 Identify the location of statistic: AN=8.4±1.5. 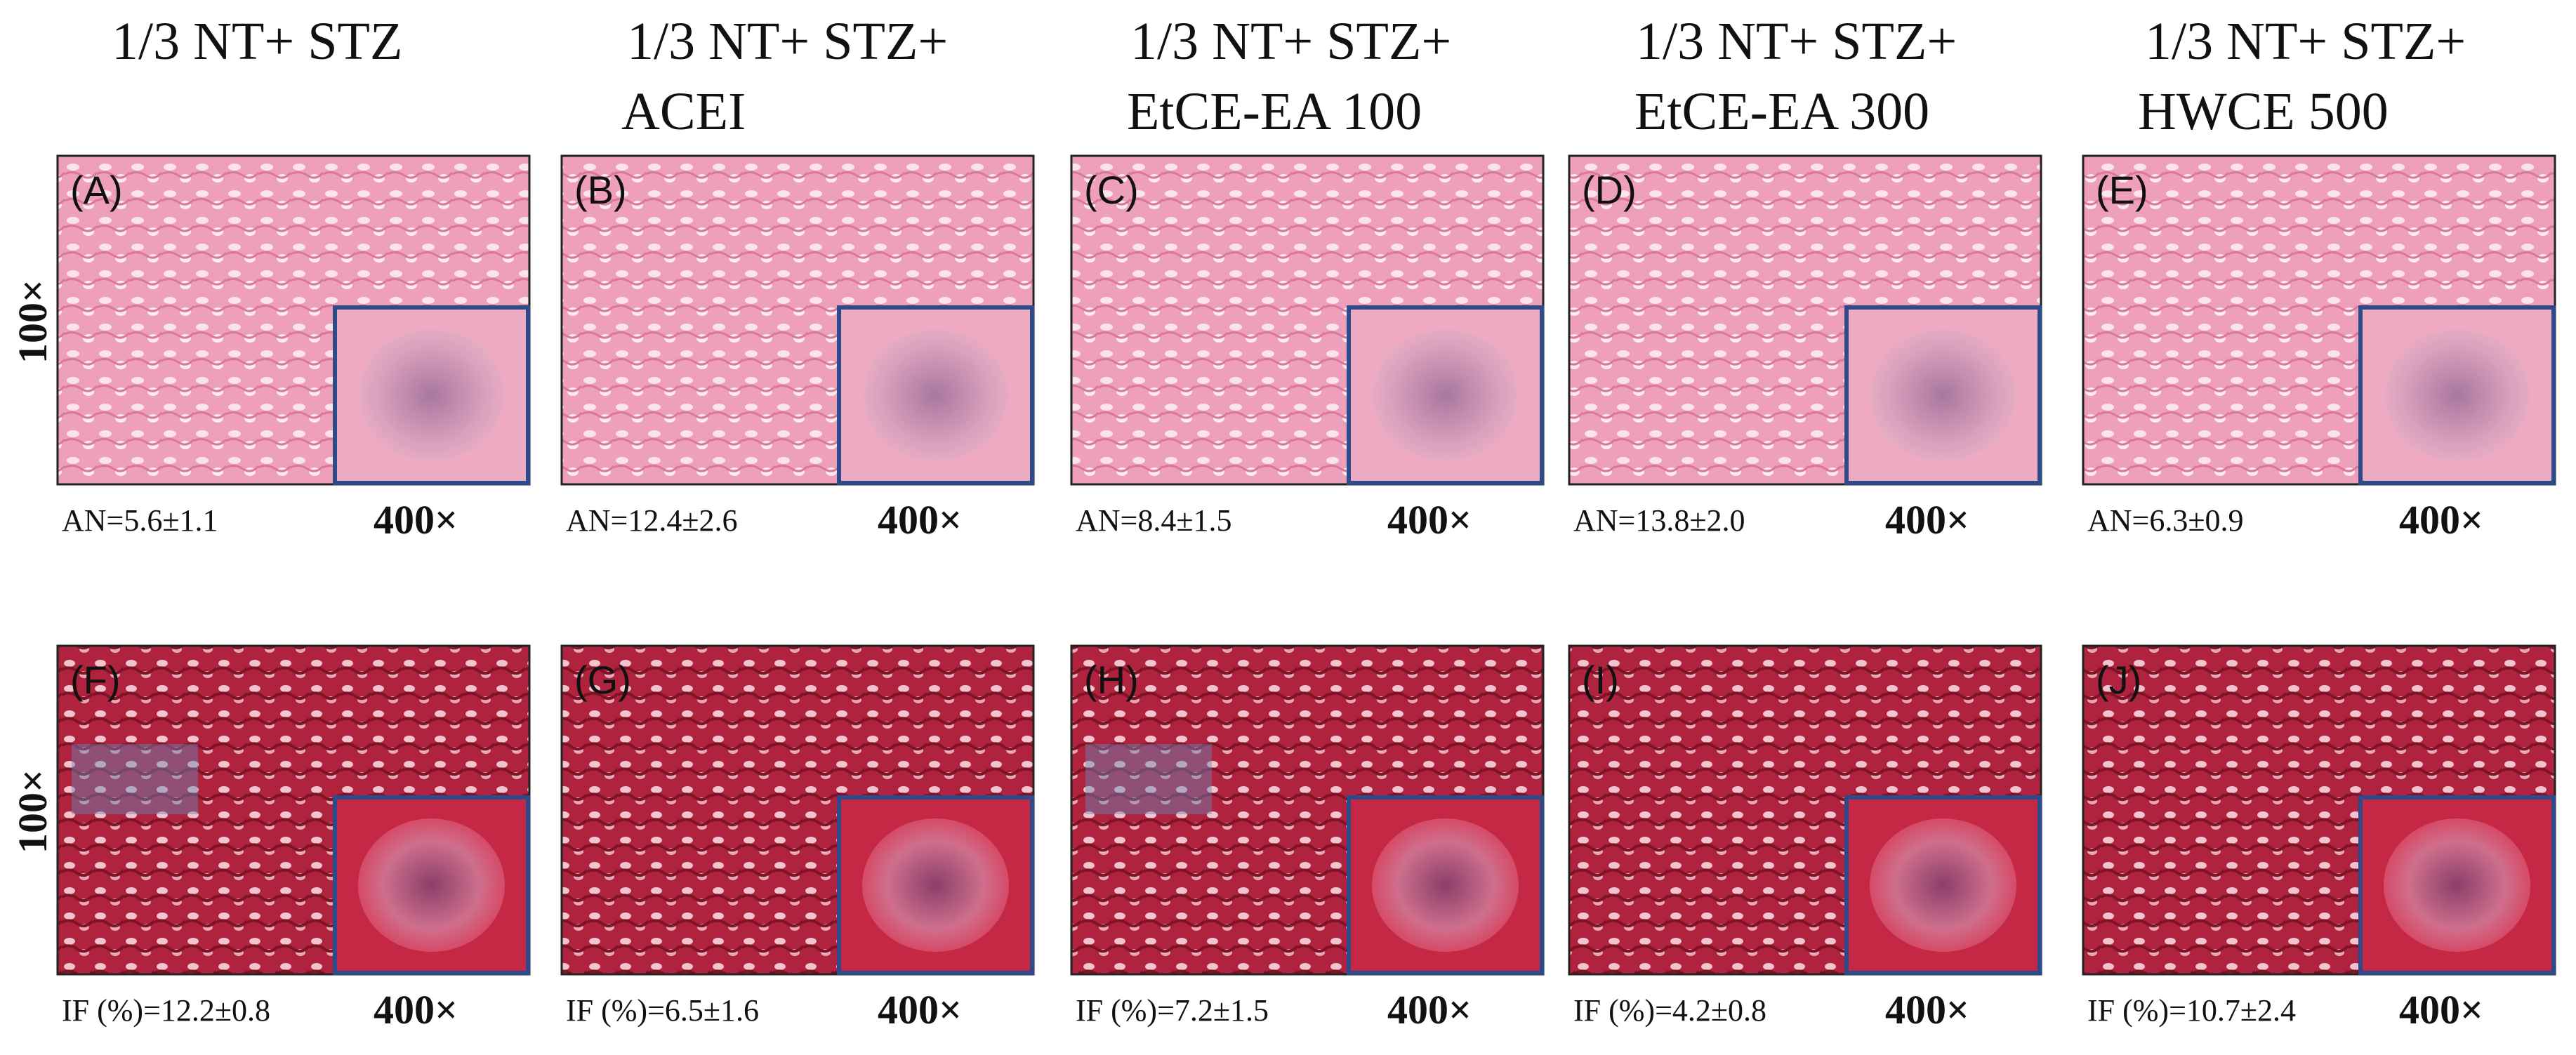
(1154, 520).